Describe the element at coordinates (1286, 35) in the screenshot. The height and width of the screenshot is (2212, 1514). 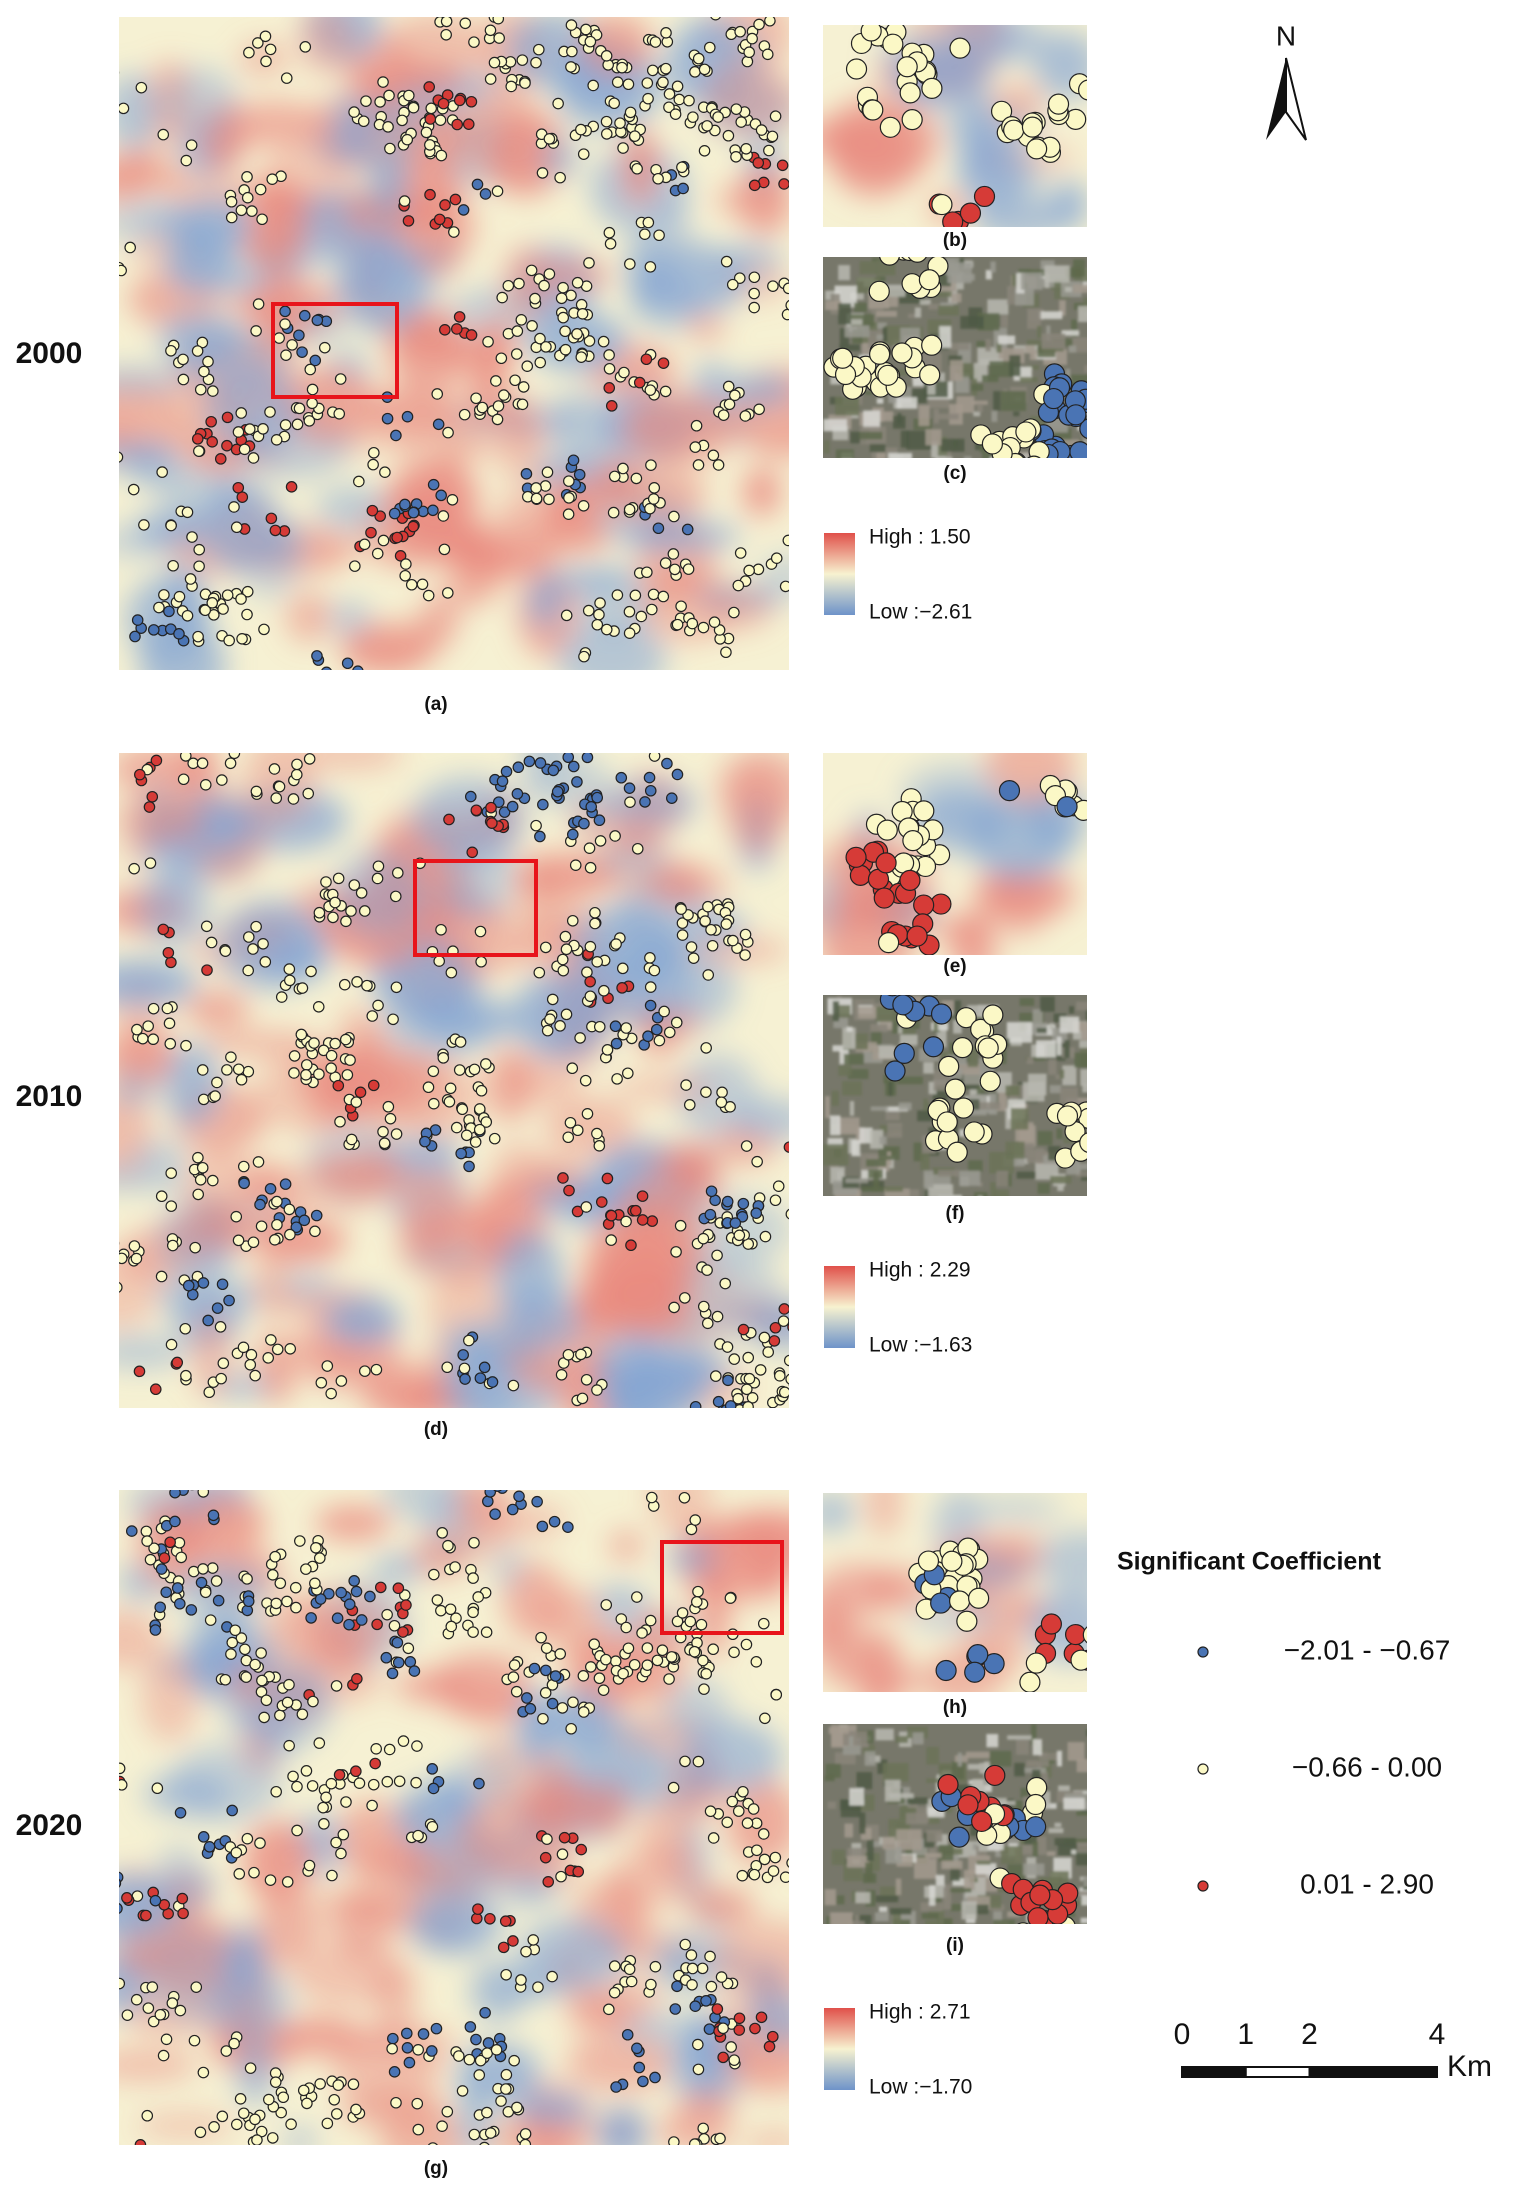
I see `north-label: N` at that location.